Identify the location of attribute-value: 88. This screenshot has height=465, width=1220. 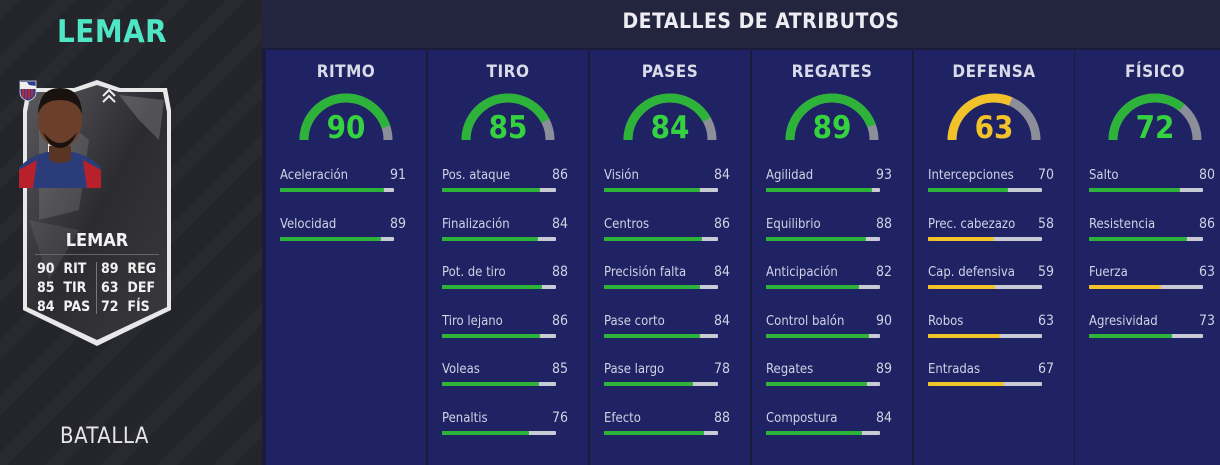
(559, 272).